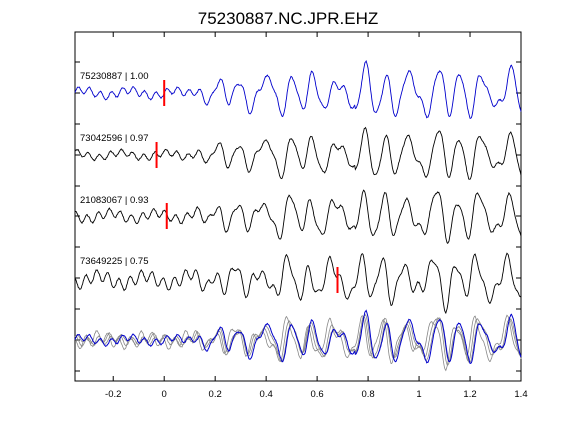  Describe the element at coordinates (114, 261) in the screenshot. I see `trace-label-73649225: 73649225 | 0.75` at that location.